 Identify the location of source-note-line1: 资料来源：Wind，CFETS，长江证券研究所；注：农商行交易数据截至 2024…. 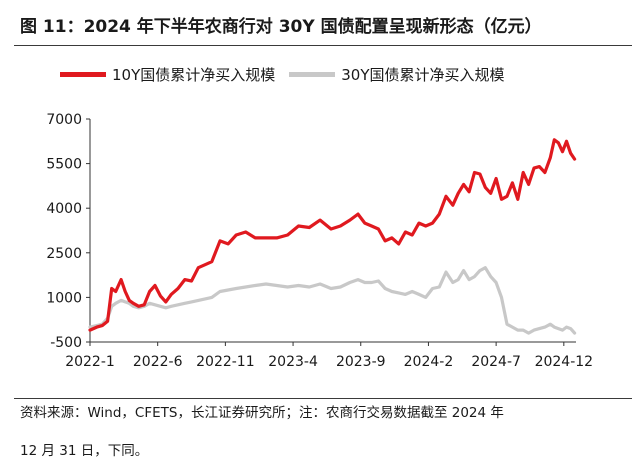
(262, 413).